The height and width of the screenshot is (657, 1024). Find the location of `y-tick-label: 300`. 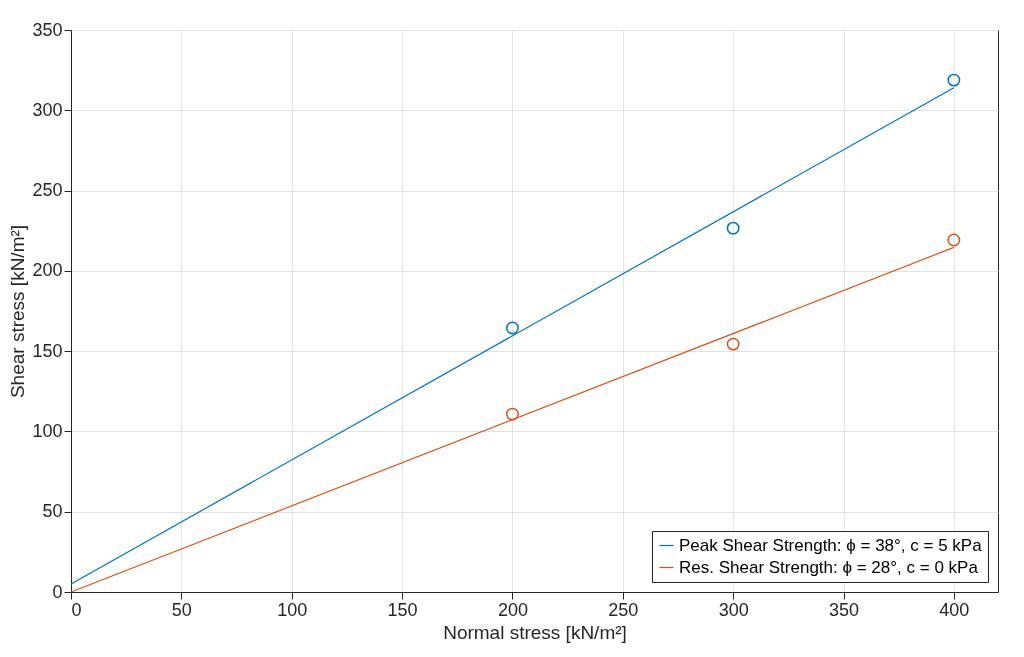

y-tick-label: 300 is located at coordinates (47, 109).